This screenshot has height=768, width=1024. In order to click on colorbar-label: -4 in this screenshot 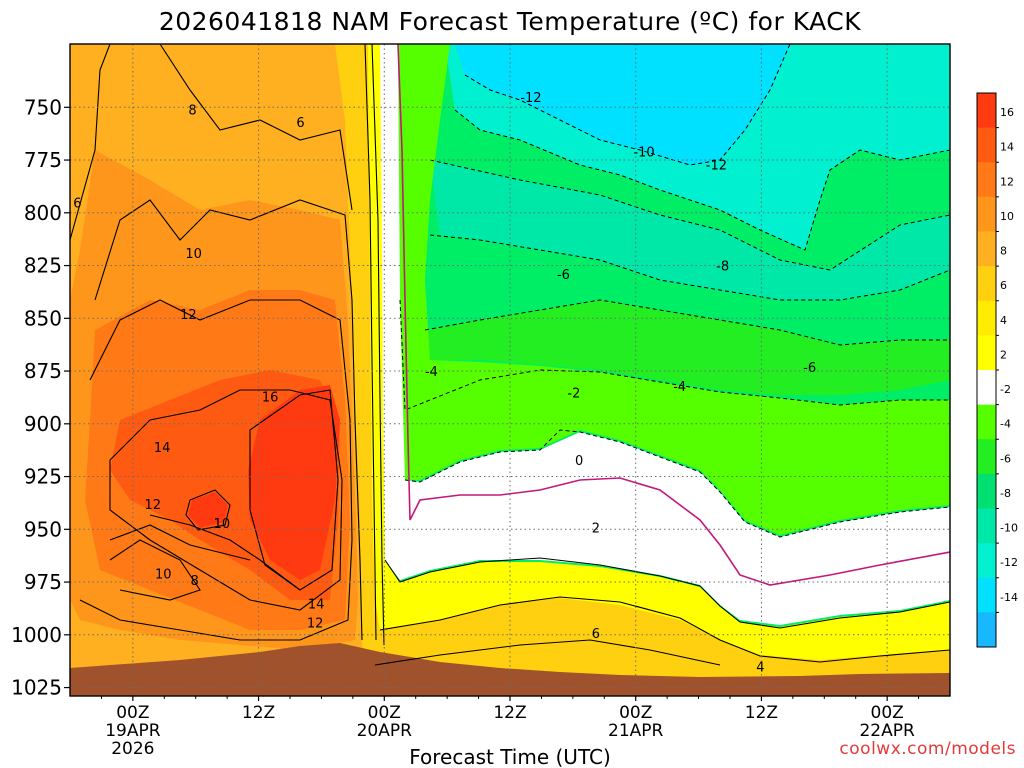, I will do `click(1005, 424)`.